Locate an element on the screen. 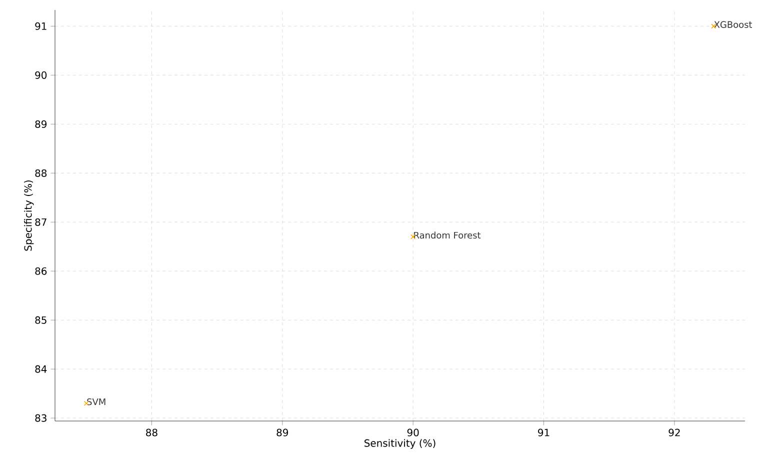 This screenshot has width=772, height=463. y-tick-label: 89 is located at coordinates (41, 124).